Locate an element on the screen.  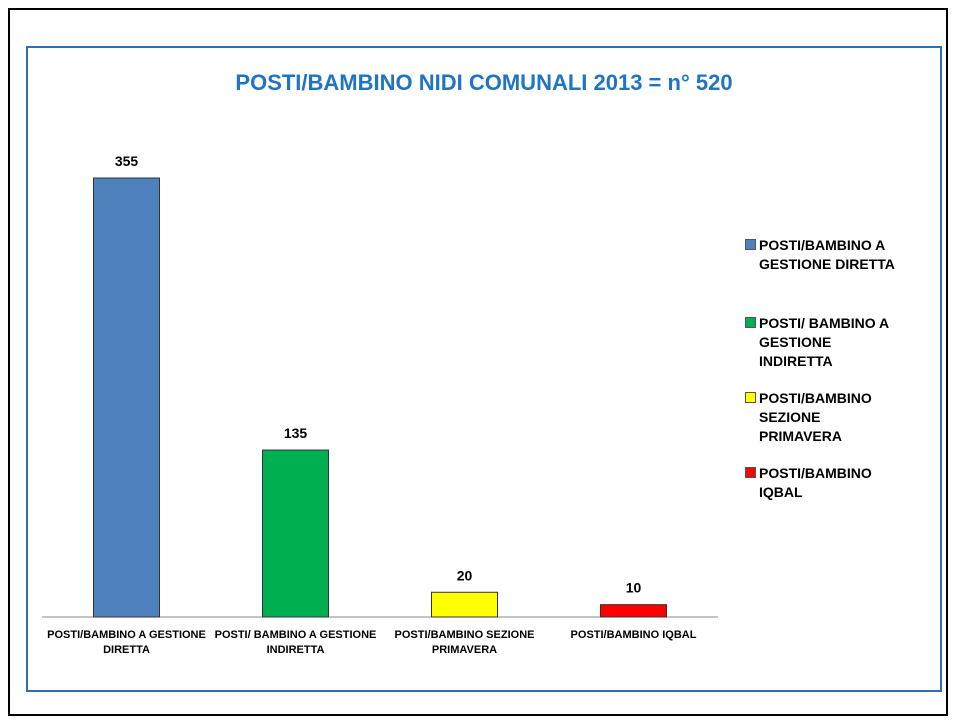
legend-label: POSTI/BAMBINO IQBAL is located at coordinates (815, 482).